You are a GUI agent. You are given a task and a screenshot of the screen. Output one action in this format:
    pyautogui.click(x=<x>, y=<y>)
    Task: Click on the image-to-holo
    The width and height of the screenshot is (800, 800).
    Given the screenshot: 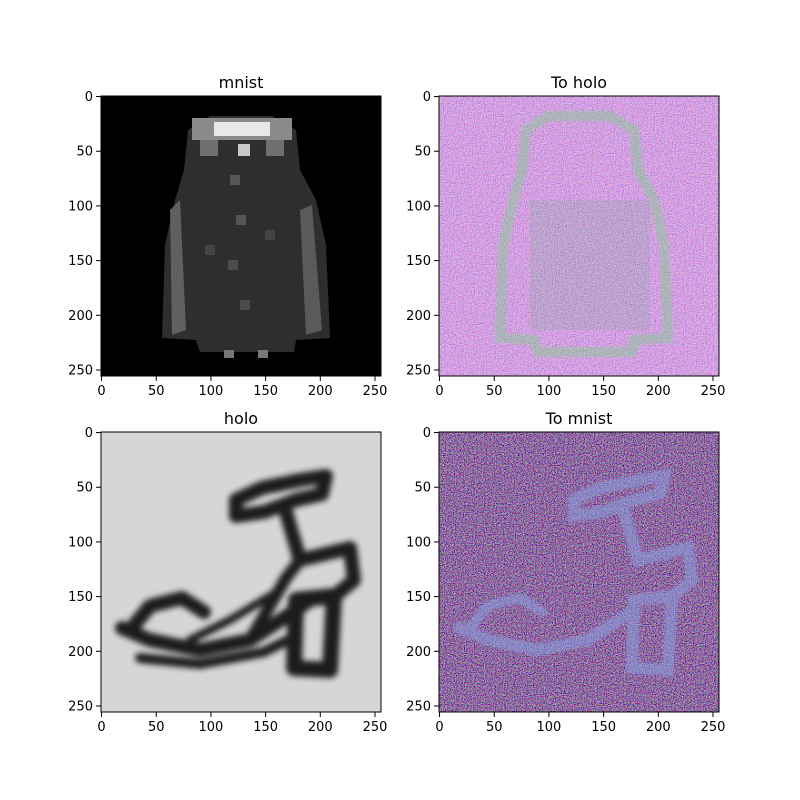 What is the action you would take?
    pyautogui.click(x=579, y=236)
    